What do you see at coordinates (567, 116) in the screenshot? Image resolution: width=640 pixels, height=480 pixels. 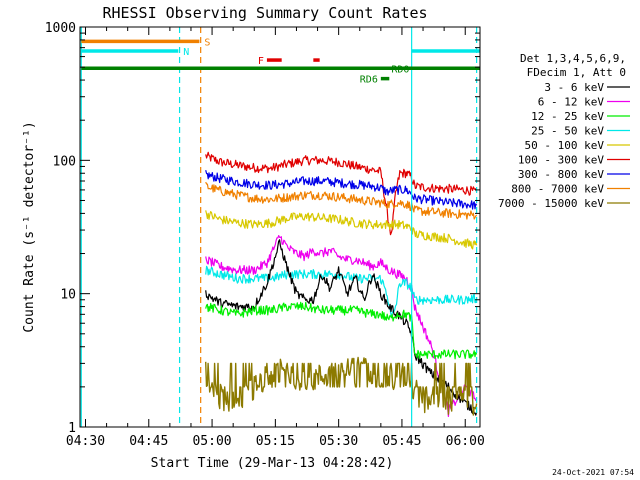 I see `legend-label-12-25-kev: 12 - 25 keV` at bounding box center [567, 116].